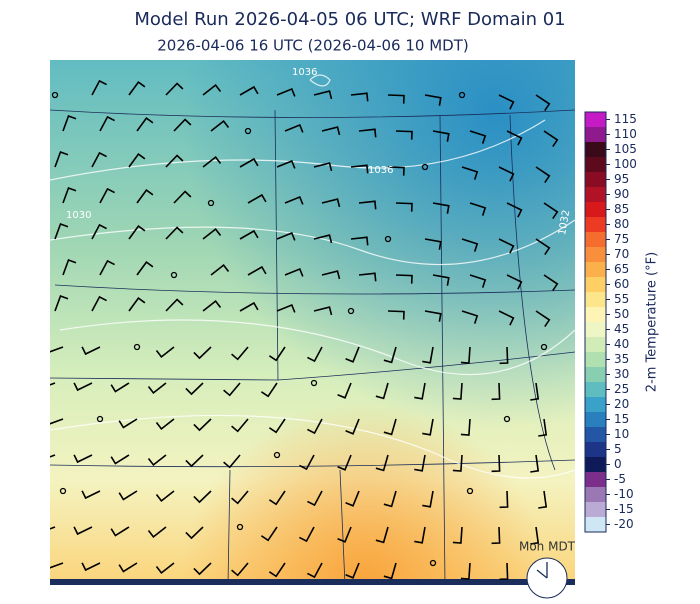 The width and height of the screenshot is (700, 604). Describe the element at coordinates (621, 419) in the screenshot. I see `colorbar-tick-label: 15` at that location.